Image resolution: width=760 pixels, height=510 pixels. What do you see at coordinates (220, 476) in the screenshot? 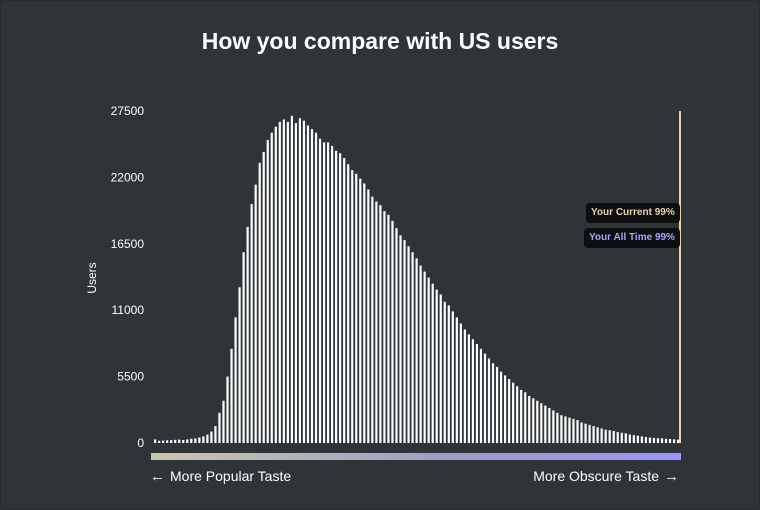
I see `more-popular-taste-label: ← More Popular Taste` at bounding box center [220, 476].